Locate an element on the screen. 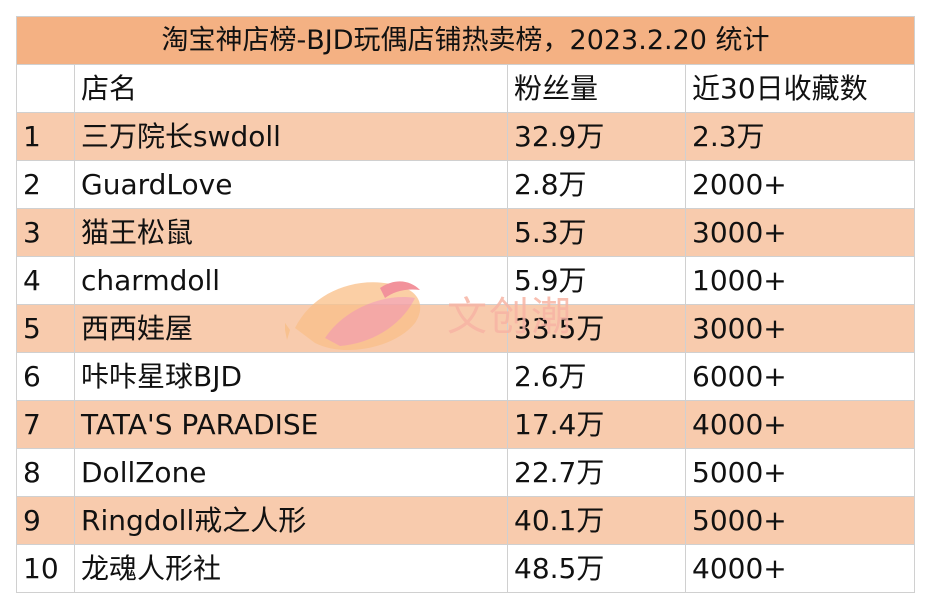  followers-cell: 22.7万 is located at coordinates (596, 472).